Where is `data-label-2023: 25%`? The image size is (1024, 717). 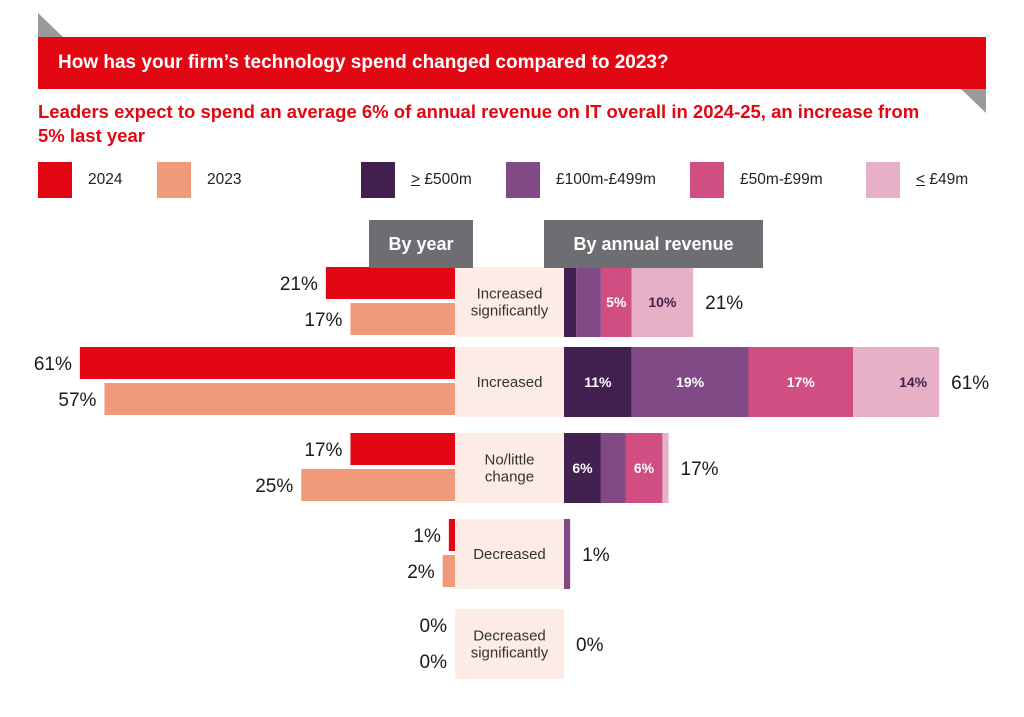 data-label-2023: 25% is located at coordinates (274, 486).